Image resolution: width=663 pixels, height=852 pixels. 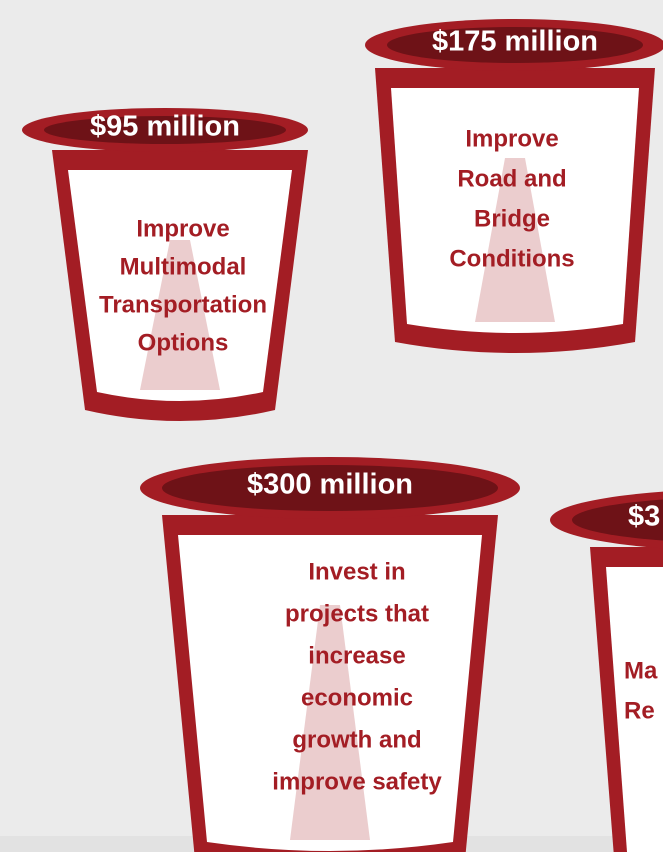 What do you see at coordinates (357, 697) in the screenshot?
I see `bucket-label-line: economic` at bounding box center [357, 697].